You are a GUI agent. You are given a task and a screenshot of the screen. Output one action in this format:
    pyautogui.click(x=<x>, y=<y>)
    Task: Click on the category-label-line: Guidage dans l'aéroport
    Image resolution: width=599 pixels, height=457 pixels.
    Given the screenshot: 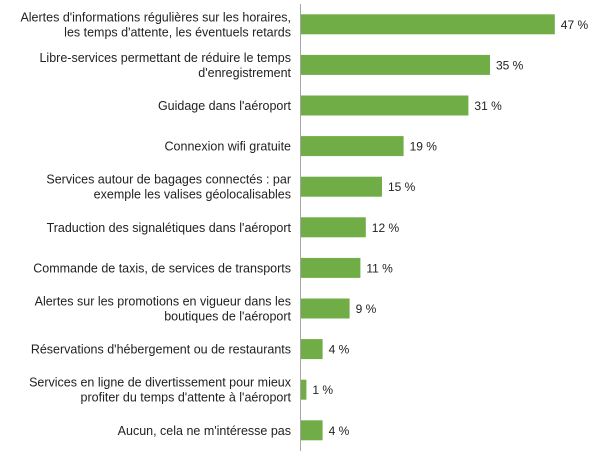 What is the action you would take?
    pyautogui.click(x=225, y=106)
    